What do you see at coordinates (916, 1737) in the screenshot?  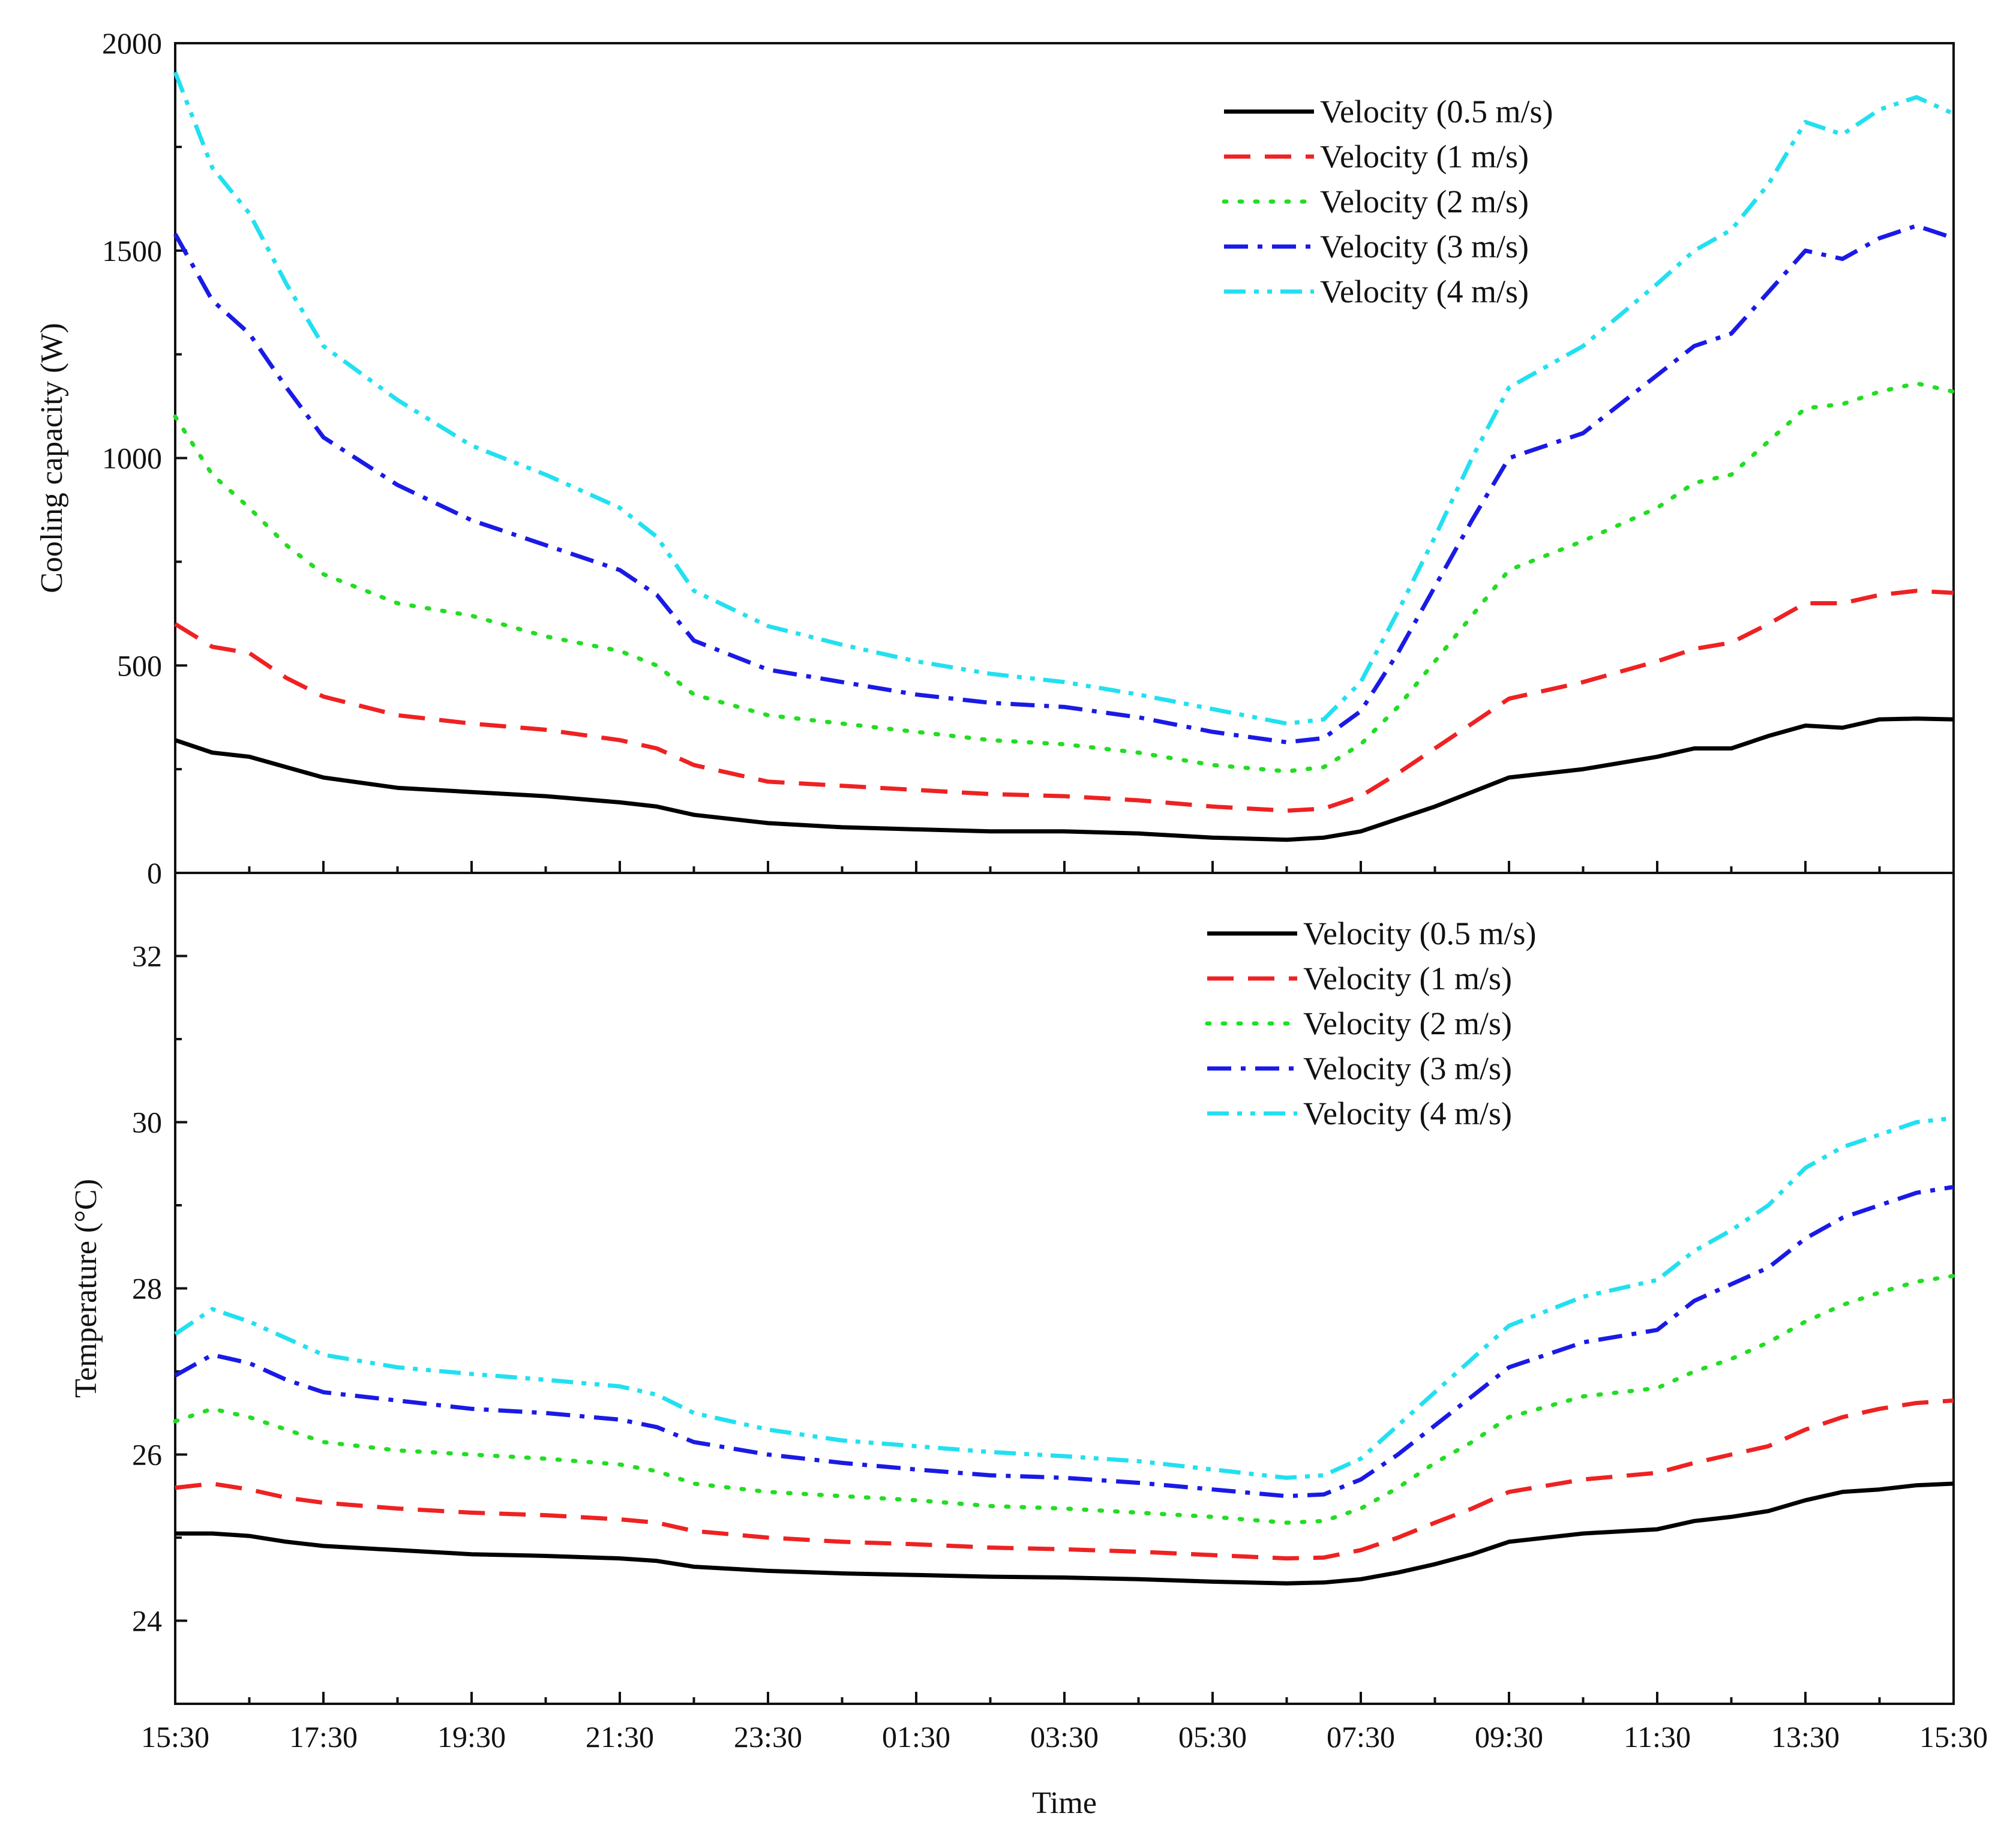 I see `x-tick-label: 01:30` at bounding box center [916, 1737].